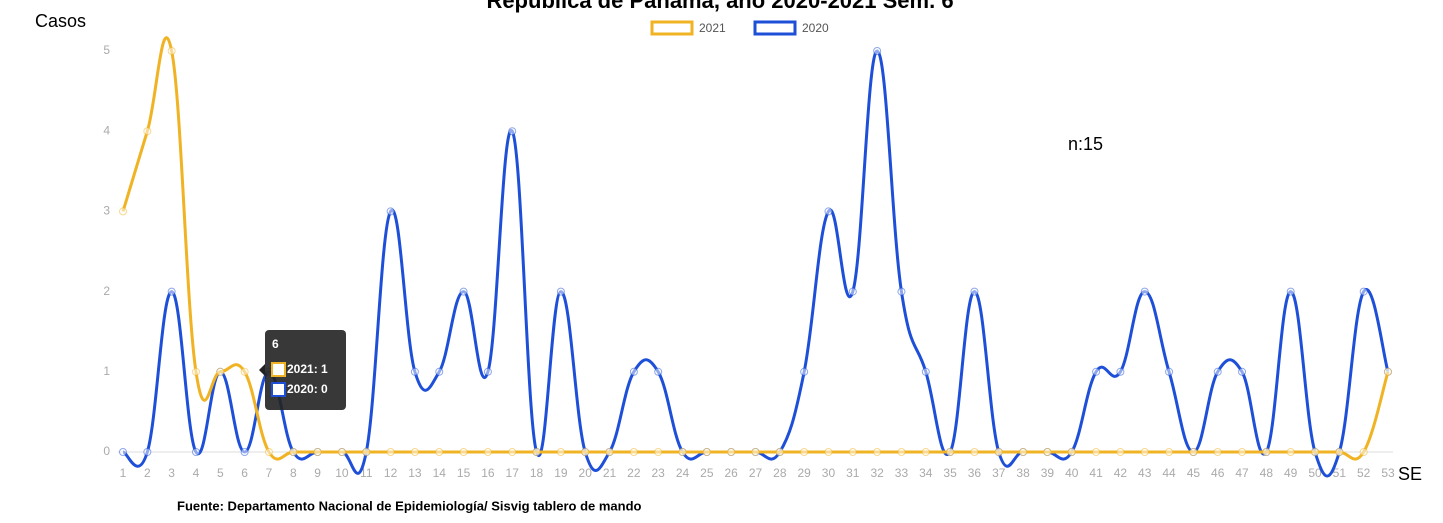 The image size is (1443, 523). Describe the element at coordinates (1364, 473) in the screenshot. I see `x-tick-label: 52` at that location.